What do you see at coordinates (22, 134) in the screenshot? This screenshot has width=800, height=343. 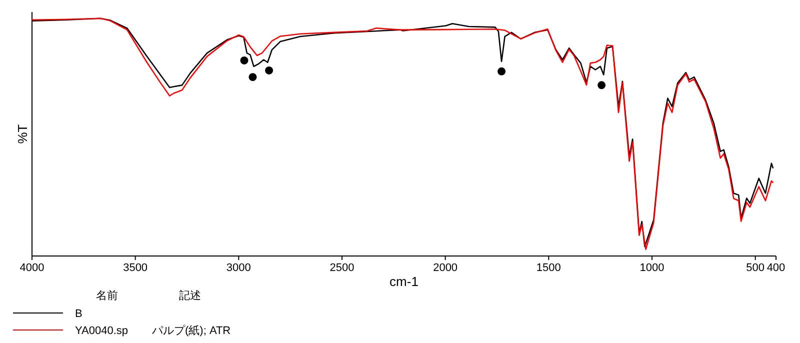 I see `y-axis-title: %T` at bounding box center [22, 134].